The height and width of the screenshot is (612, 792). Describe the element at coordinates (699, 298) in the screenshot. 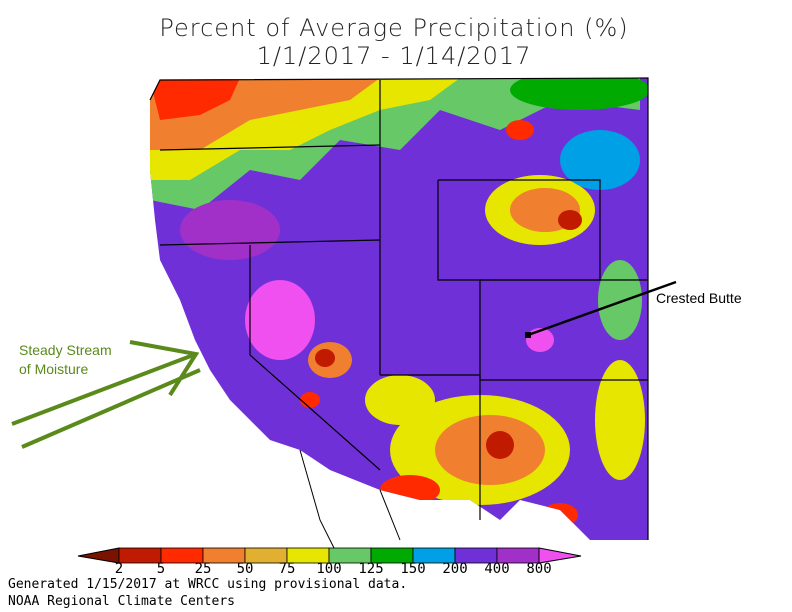

I see `crested-butte-label: Crested Butte` at that location.